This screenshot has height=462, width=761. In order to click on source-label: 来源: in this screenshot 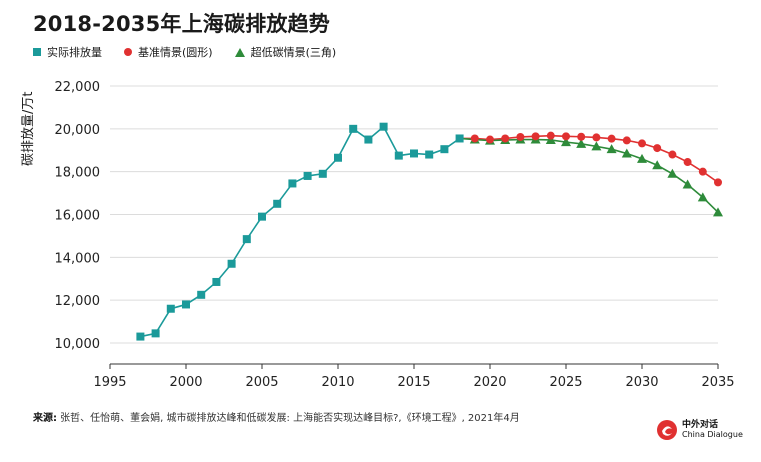, I will do `click(45, 418)`.